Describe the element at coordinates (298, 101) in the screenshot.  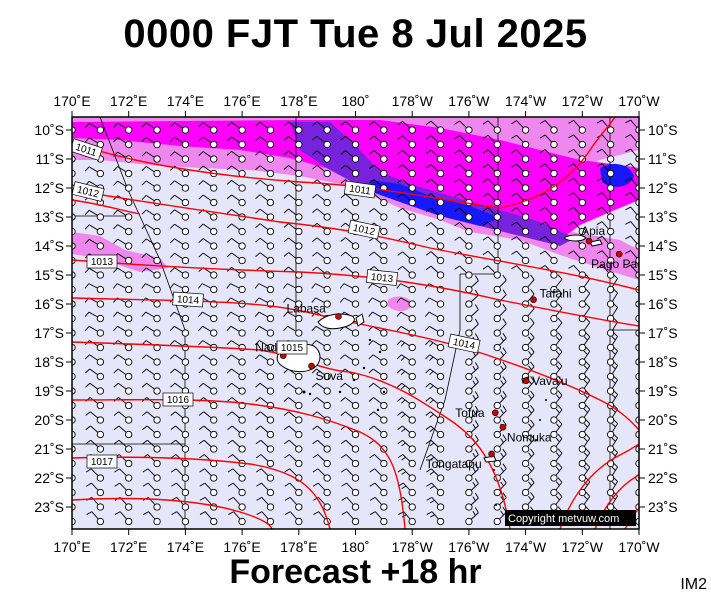
I see `longitude-label: 178˚E` at that location.